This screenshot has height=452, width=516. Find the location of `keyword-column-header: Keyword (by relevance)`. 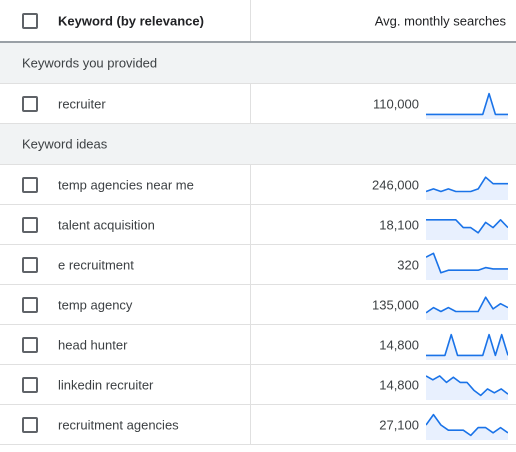

keyword-column-header: Keyword (by relevance) is located at coordinates (125, 20).